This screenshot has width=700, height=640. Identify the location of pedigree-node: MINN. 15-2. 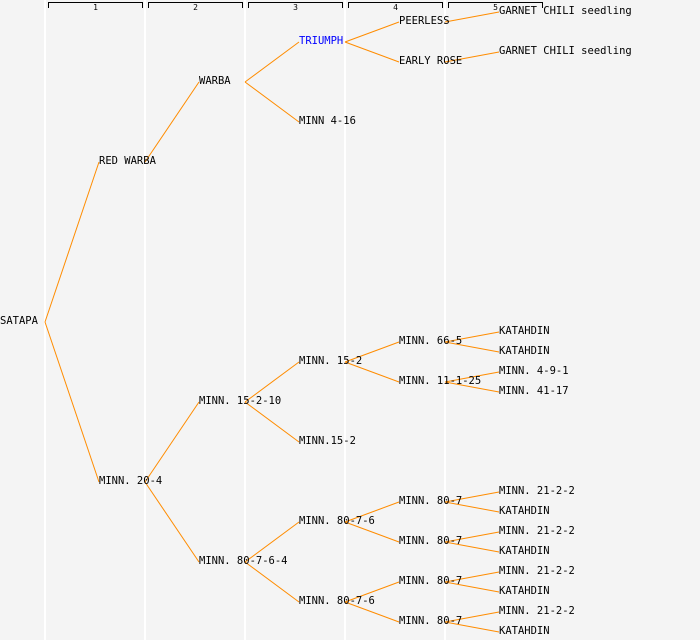
(331, 361).